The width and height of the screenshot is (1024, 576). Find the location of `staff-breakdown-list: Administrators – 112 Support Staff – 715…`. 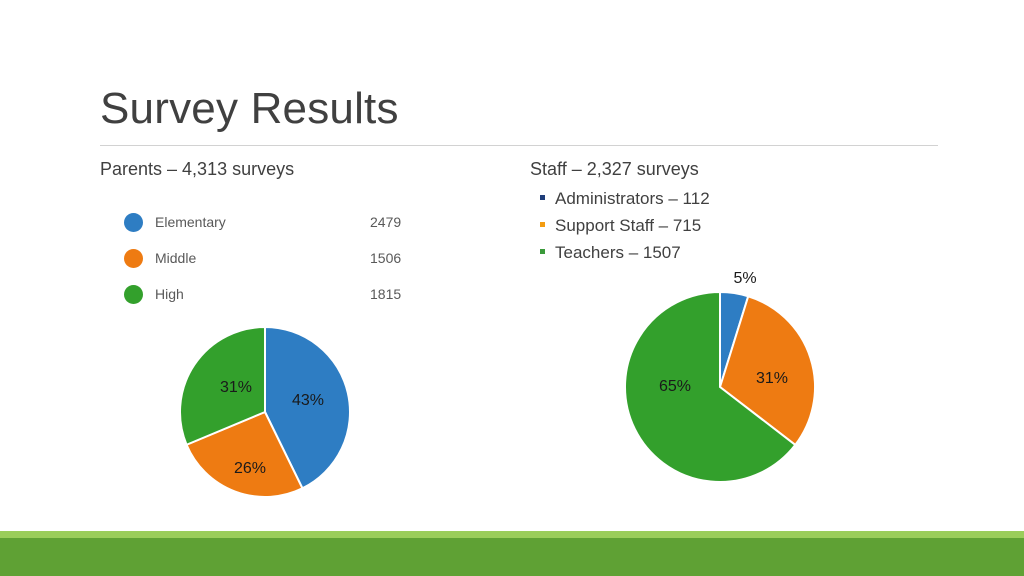

staff-breakdown-list: Administrators – 112 Support Staff – 715… is located at coordinates (625, 225).